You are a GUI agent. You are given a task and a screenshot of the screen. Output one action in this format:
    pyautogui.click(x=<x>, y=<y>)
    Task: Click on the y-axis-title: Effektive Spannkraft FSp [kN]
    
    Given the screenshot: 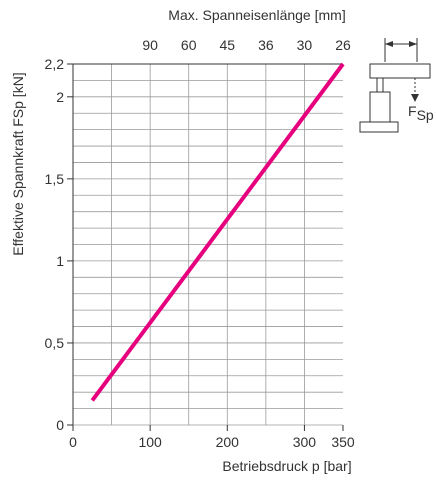 What is the action you would take?
    pyautogui.click(x=18, y=163)
    